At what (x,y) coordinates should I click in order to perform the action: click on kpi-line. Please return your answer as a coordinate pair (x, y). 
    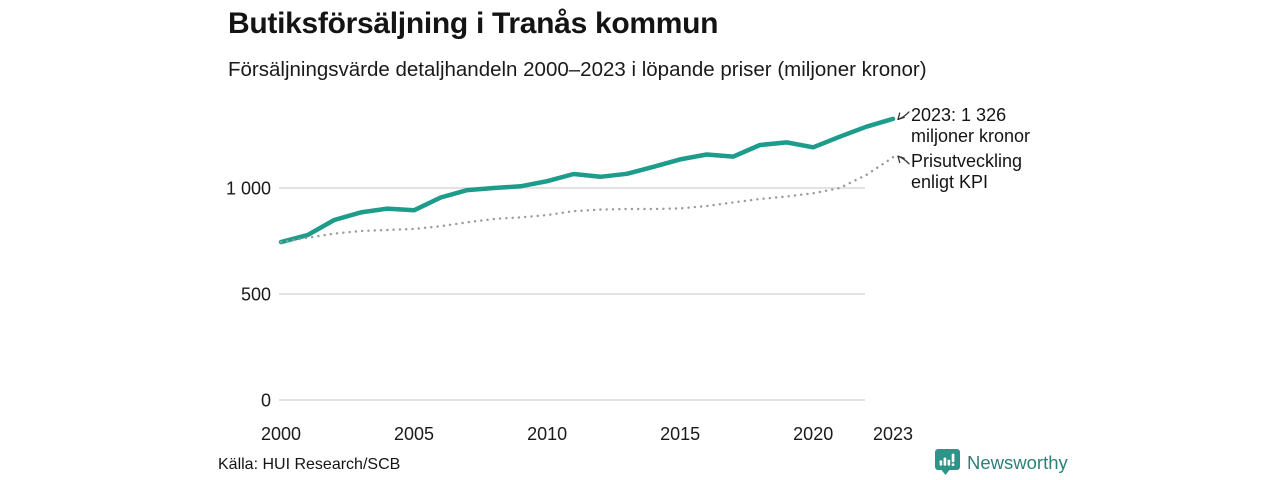
    Looking at the image, I should click on (587, 200).